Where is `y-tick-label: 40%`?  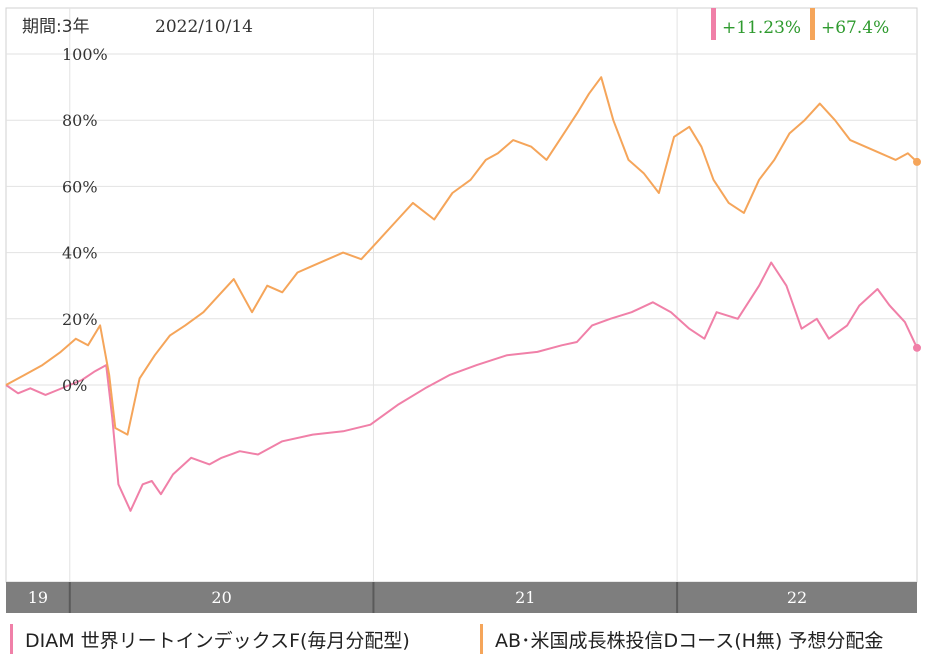 y-tick-label: 40% is located at coordinates (80, 253).